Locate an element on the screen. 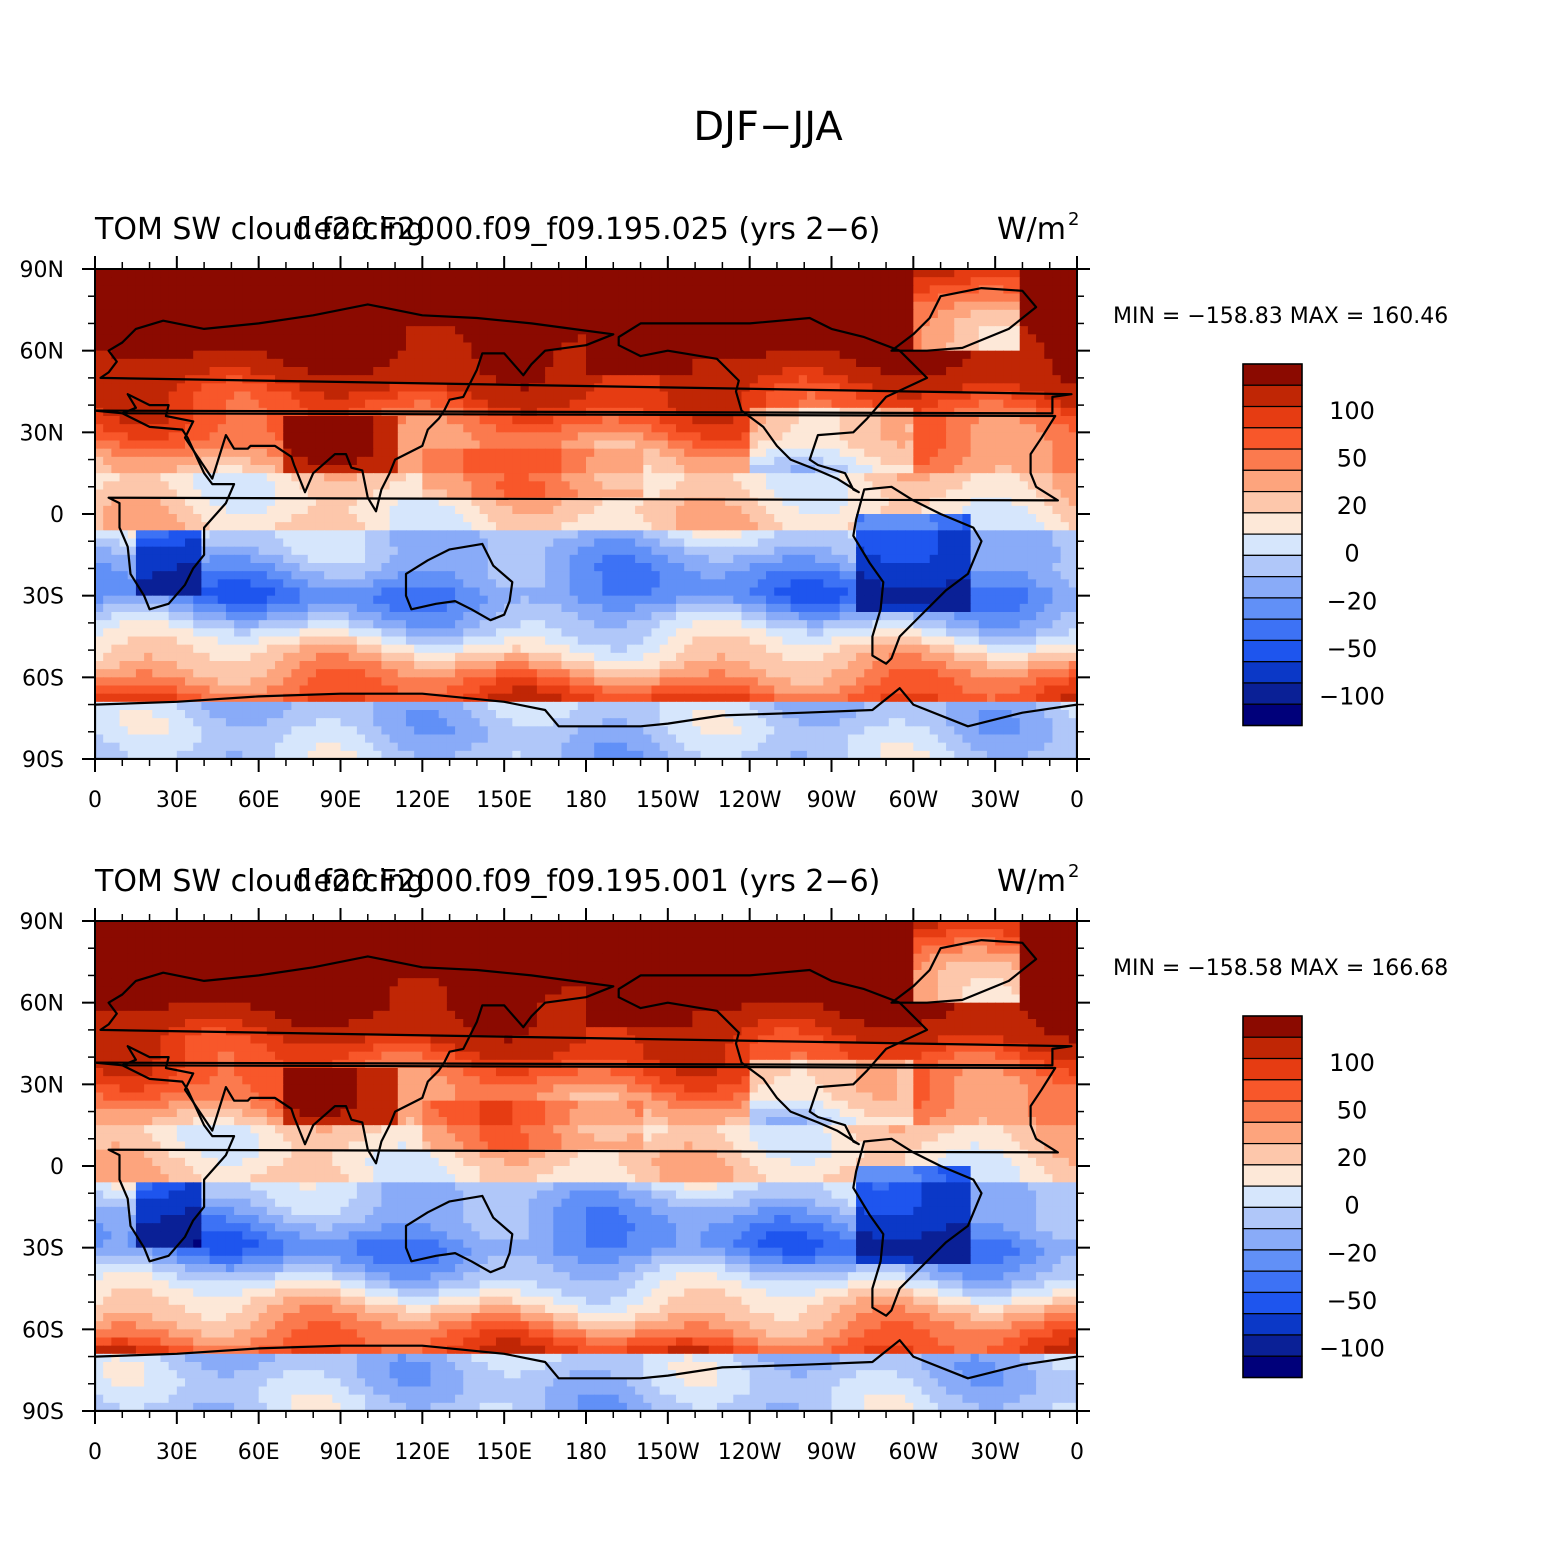  colorbar-label: 100 is located at coordinates (1352, 411).